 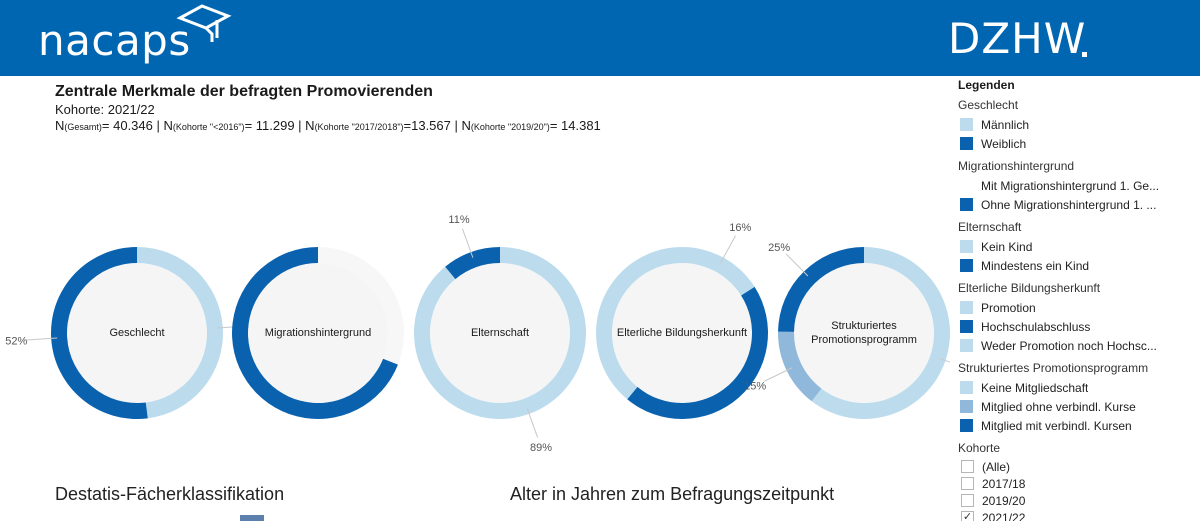 What do you see at coordinates (986, 85) in the screenshot?
I see `legend-title: Legenden` at bounding box center [986, 85].